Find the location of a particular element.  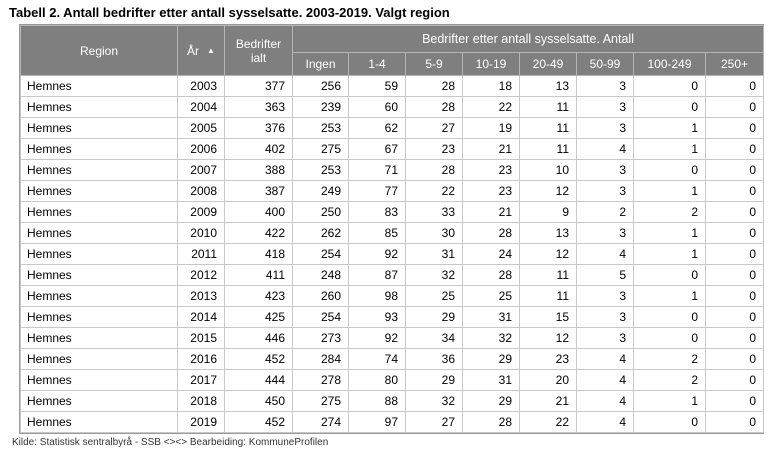

cell-value: 18 is located at coordinates (491, 86).